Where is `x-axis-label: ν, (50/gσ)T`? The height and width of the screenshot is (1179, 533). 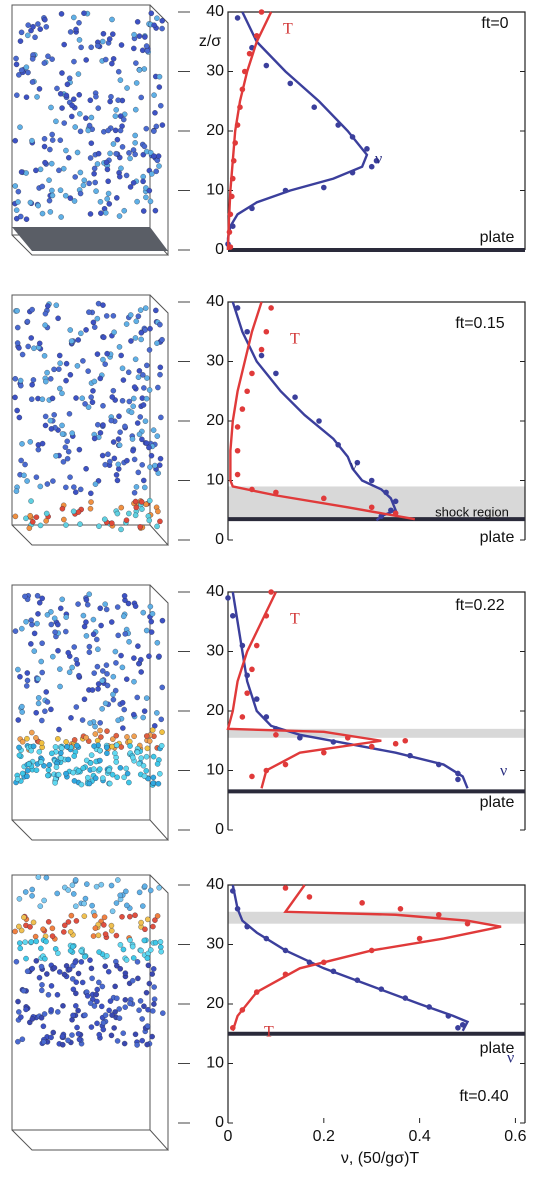 x-axis-label: ν, (50/gσ)T is located at coordinates (380, 1158).